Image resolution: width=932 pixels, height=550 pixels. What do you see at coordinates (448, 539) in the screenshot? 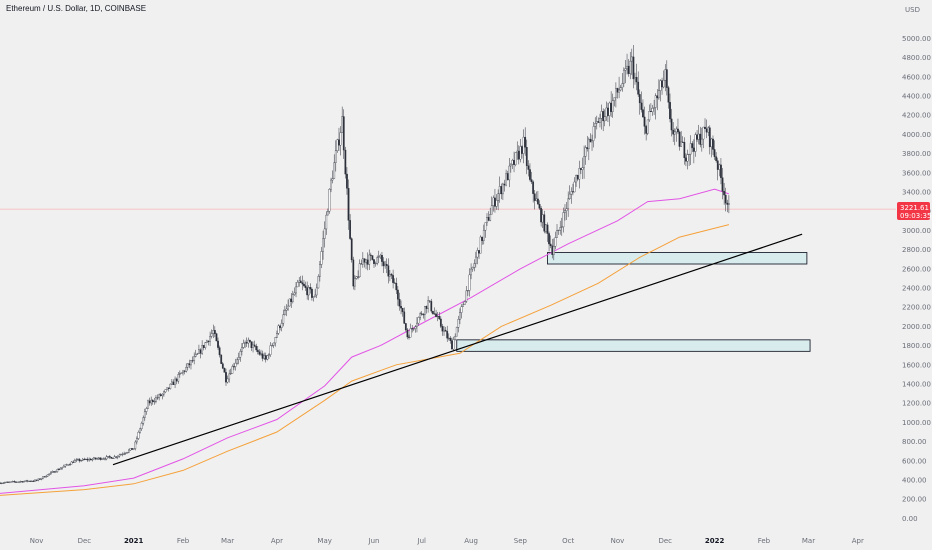
I see `time-scale-background` at bounding box center [448, 539].